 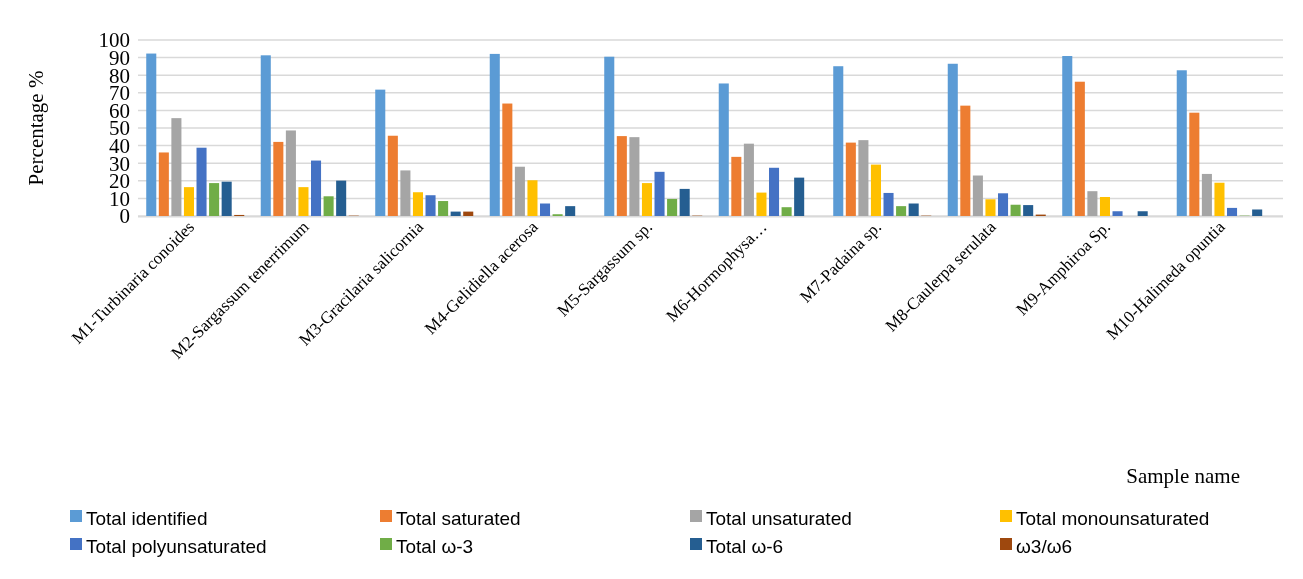 I want to click on legend-label: Total saturated, so click(x=458, y=518).